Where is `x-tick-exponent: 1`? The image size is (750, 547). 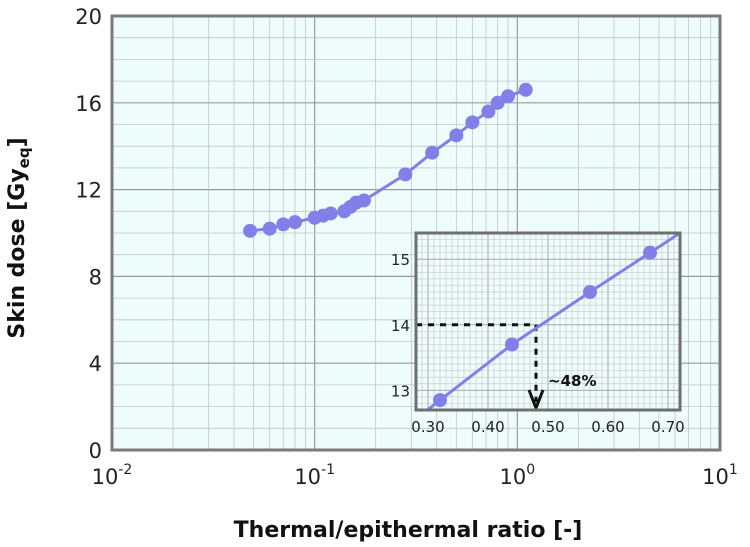
x-tick-exponent: 1 is located at coordinates (733, 470).